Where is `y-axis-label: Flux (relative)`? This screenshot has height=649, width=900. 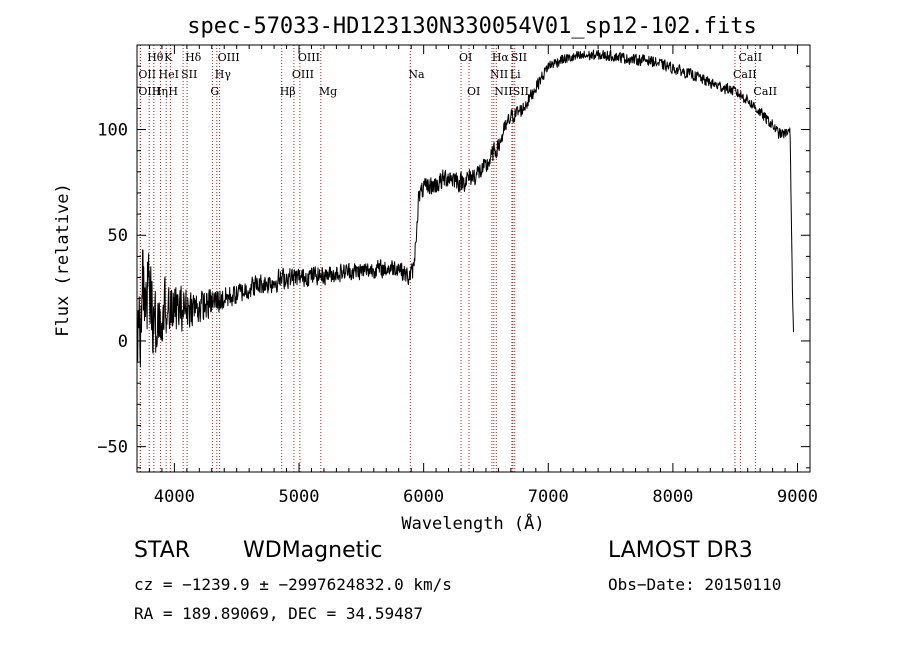
y-axis-label: Flux (relative) is located at coordinates (63, 260).